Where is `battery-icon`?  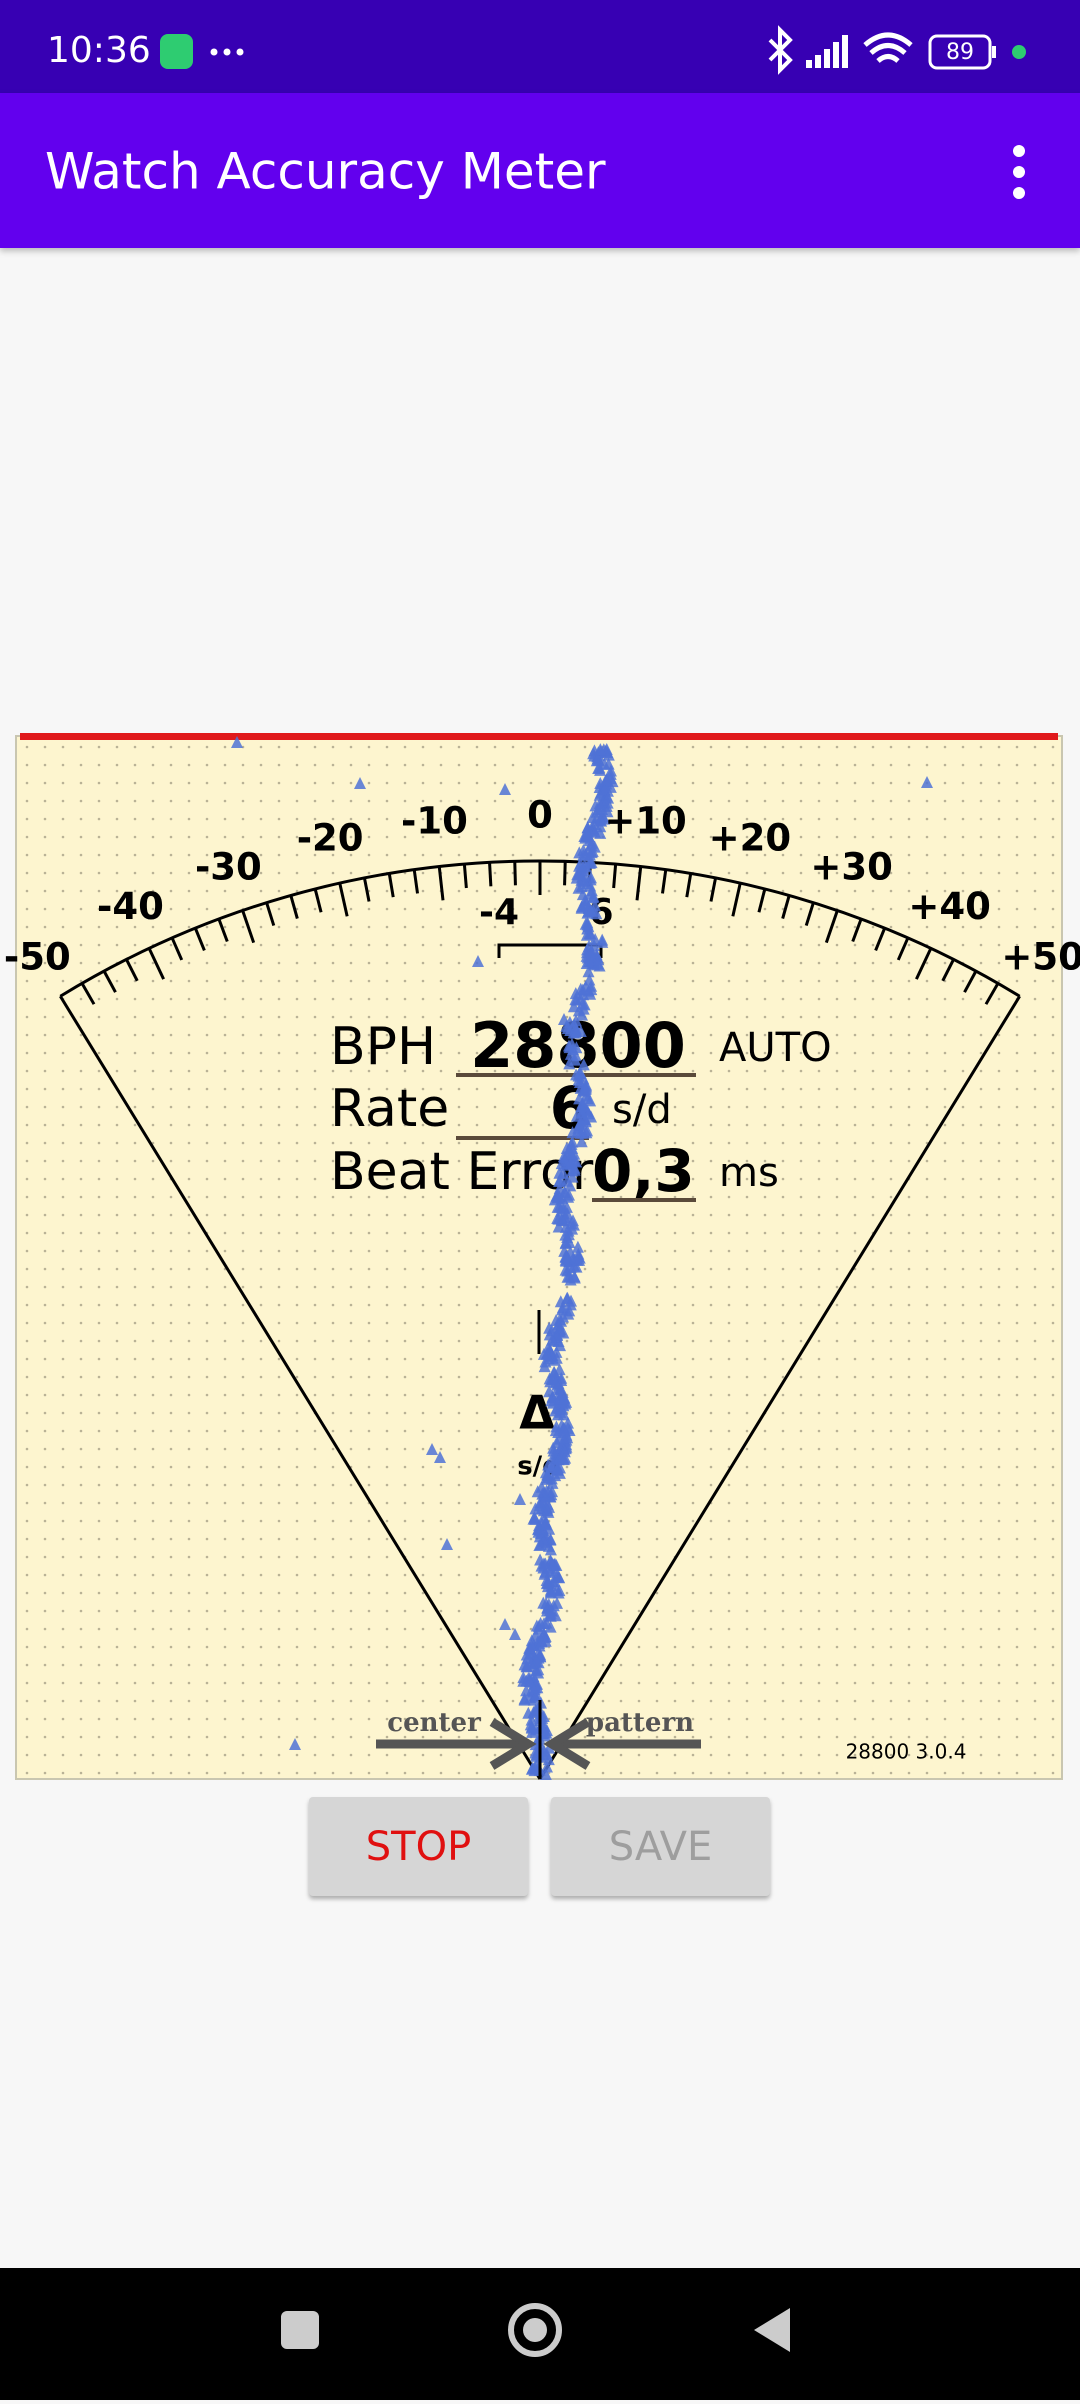
battery-icon is located at coordinates (960, 52).